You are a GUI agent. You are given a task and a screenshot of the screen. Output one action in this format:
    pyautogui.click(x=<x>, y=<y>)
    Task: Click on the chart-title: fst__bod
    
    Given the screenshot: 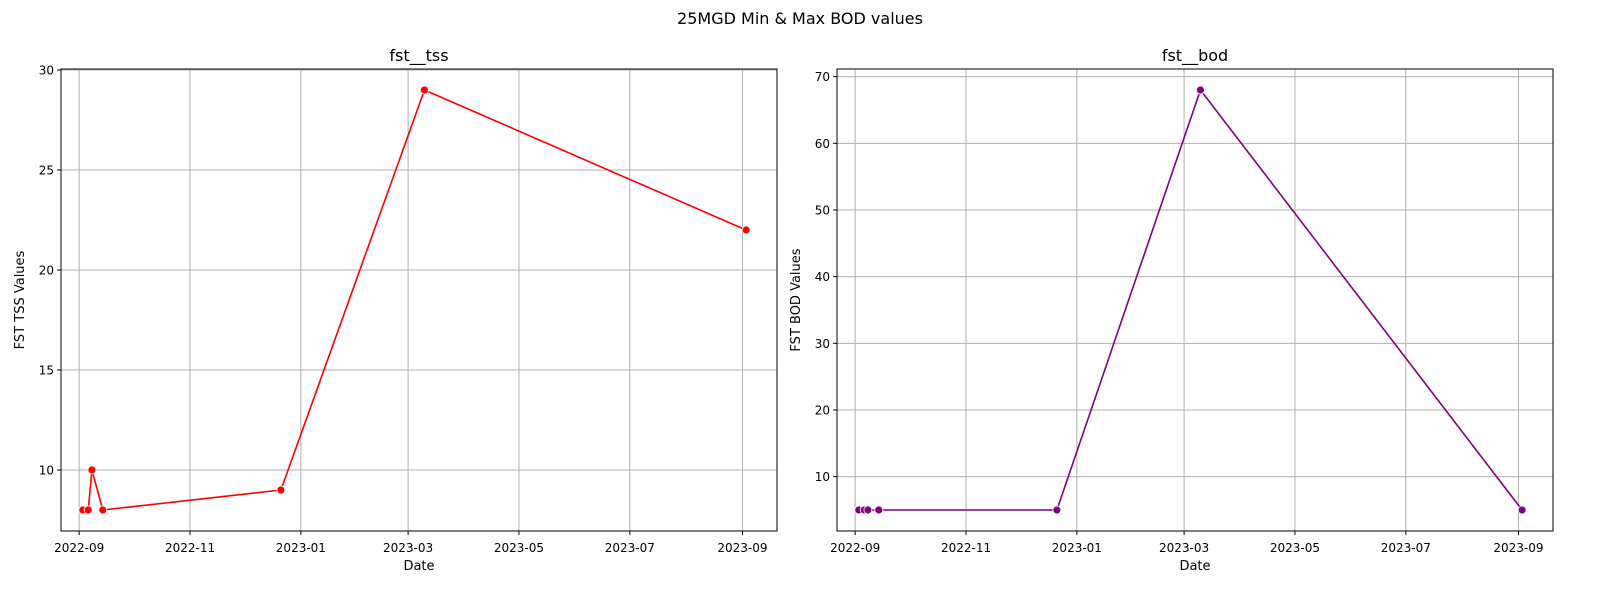 What is the action you would take?
    pyautogui.click(x=1195, y=56)
    